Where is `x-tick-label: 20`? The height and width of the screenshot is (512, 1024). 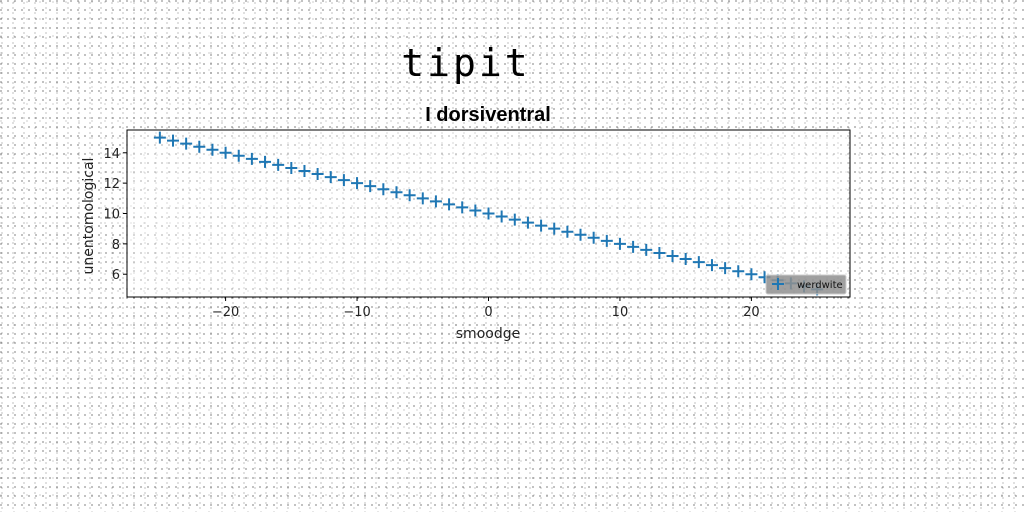 x-tick-label: 20 is located at coordinates (751, 312).